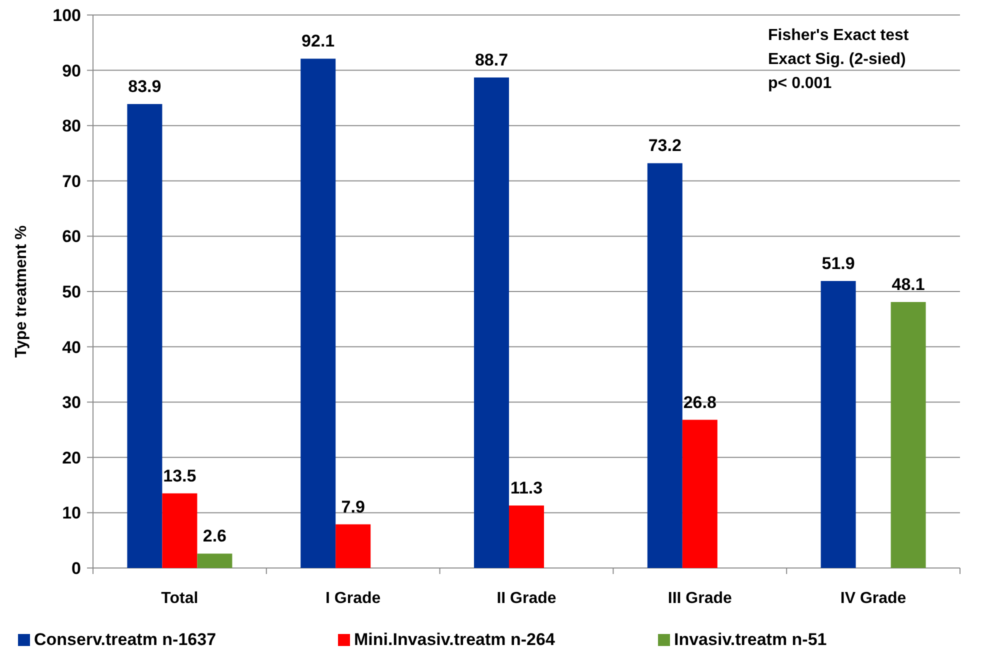  Describe the element at coordinates (71, 126) in the screenshot. I see `y-tick-label: 80` at that location.